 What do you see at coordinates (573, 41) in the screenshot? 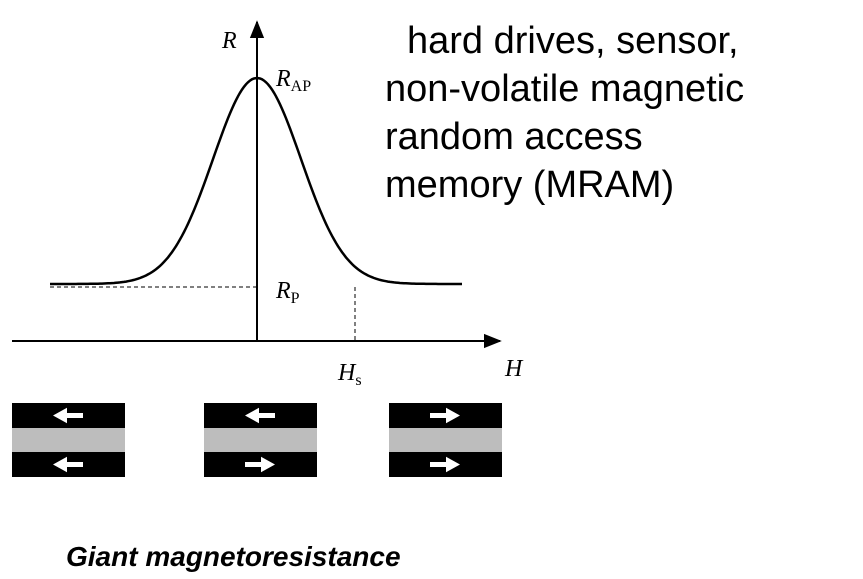
I see `description-line: hard drives, sensor,` at bounding box center [573, 41].